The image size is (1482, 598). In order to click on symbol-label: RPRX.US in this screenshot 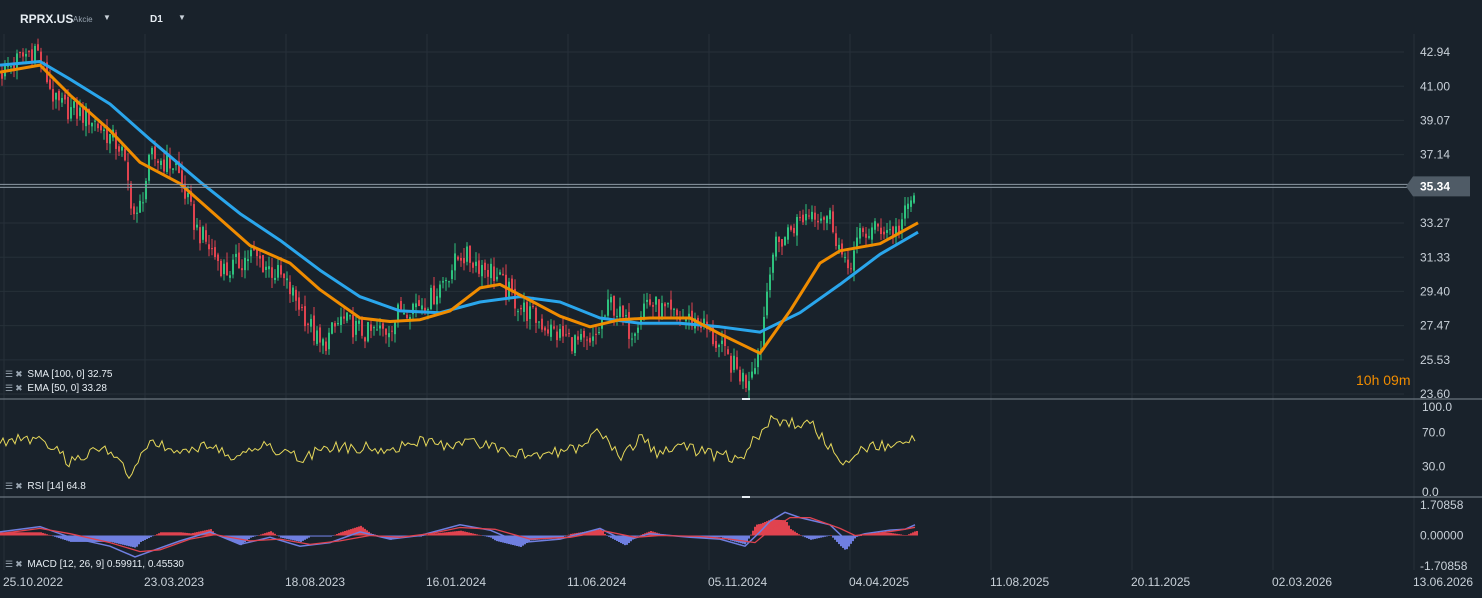, I will do `click(47, 19)`.